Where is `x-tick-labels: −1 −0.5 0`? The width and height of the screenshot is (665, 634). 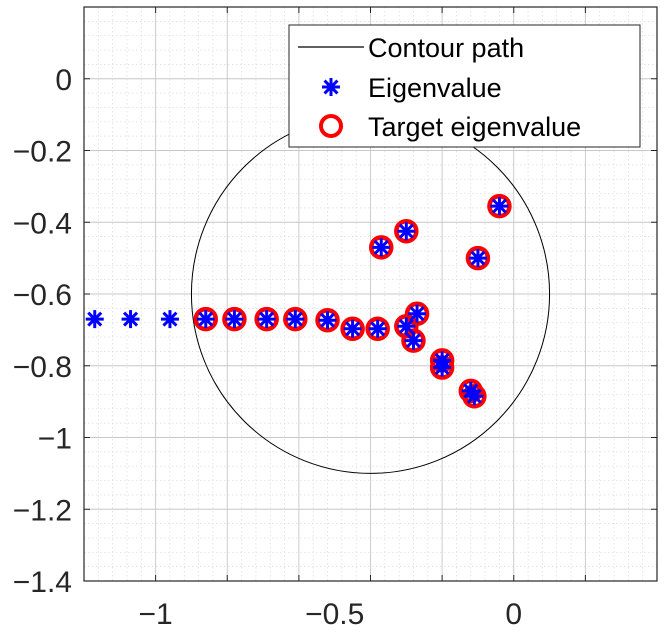 x-tick-labels: −1 −0.5 0 is located at coordinates (331, 614).